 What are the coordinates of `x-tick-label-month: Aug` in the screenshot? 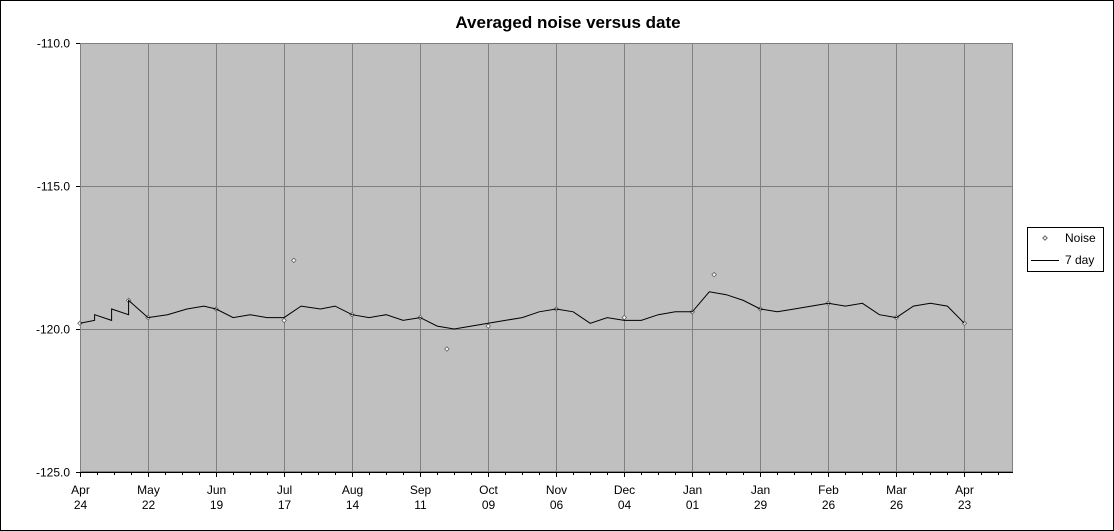 It's located at (352, 490).